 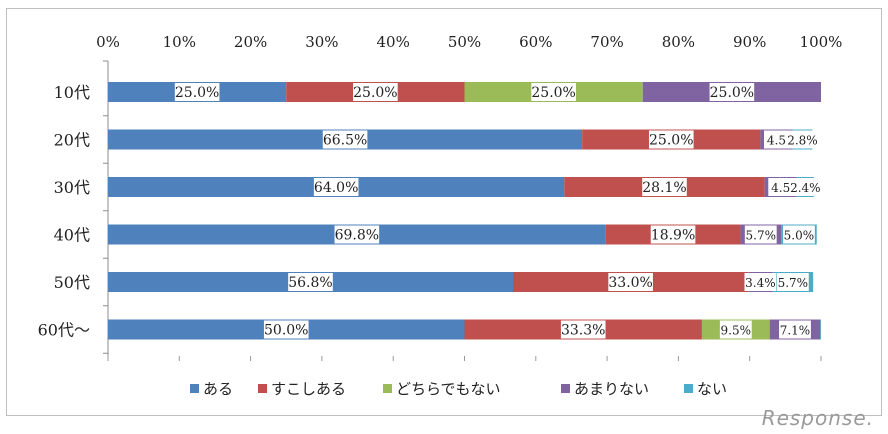 I want to click on data-label: 3.4%, so click(x=760, y=283).